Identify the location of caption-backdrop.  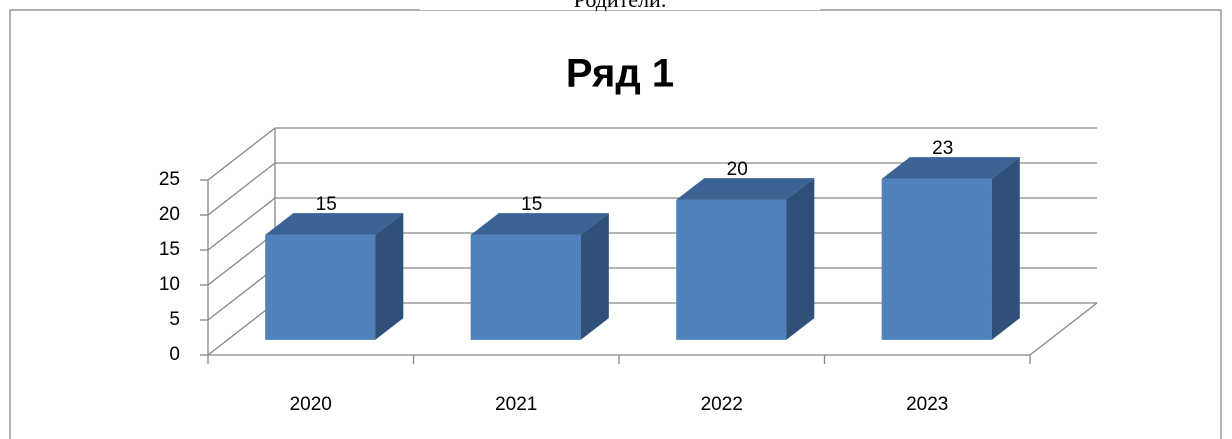
(620, 5).